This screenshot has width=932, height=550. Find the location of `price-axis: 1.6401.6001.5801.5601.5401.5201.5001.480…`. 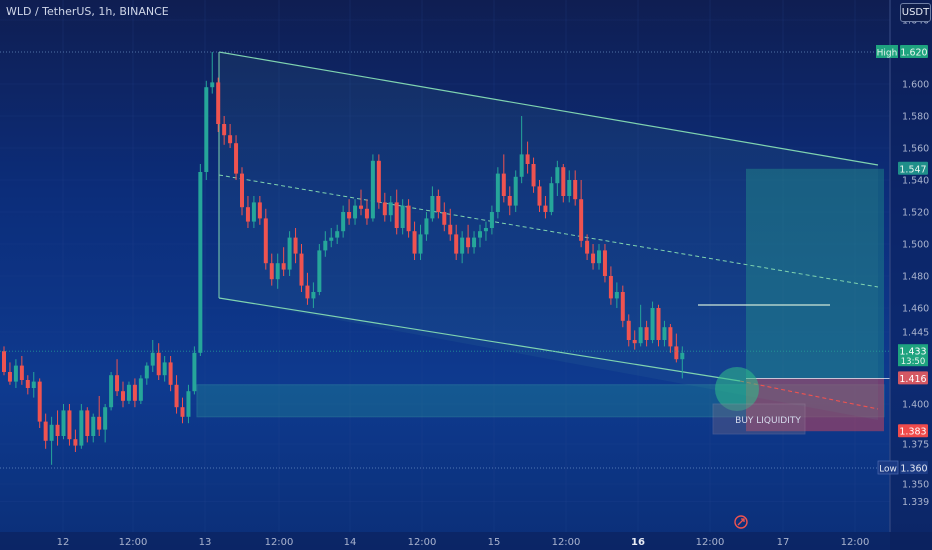

price-axis: 1.6401.6001.5801.5601.5401.5201.5001.480… is located at coordinates (904, 275).